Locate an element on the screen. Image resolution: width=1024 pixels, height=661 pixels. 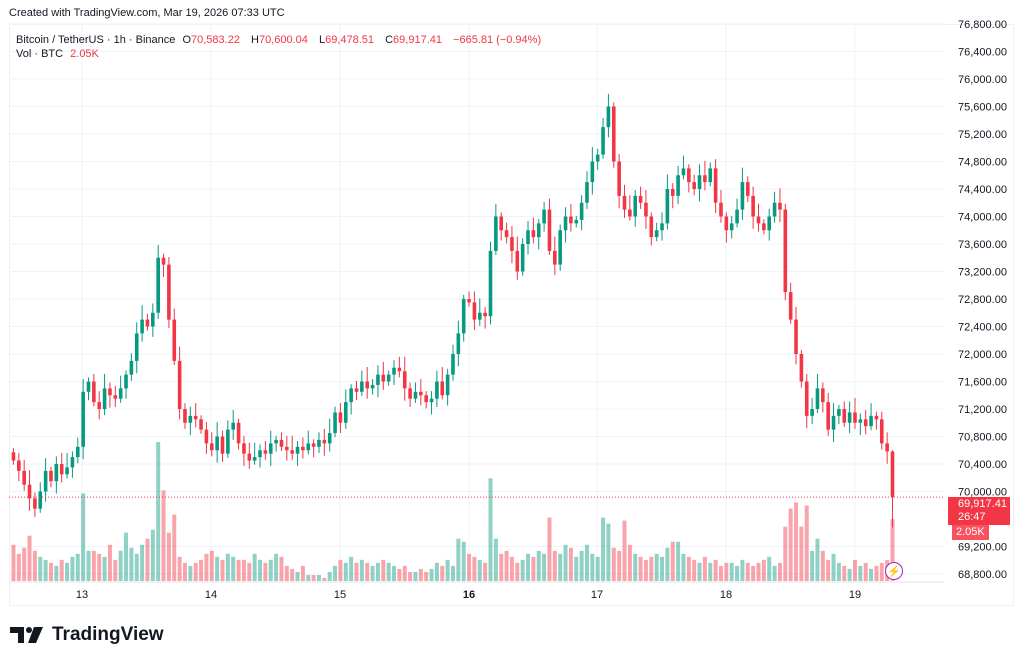
last-price: 69,917.41 is located at coordinates (982, 504).